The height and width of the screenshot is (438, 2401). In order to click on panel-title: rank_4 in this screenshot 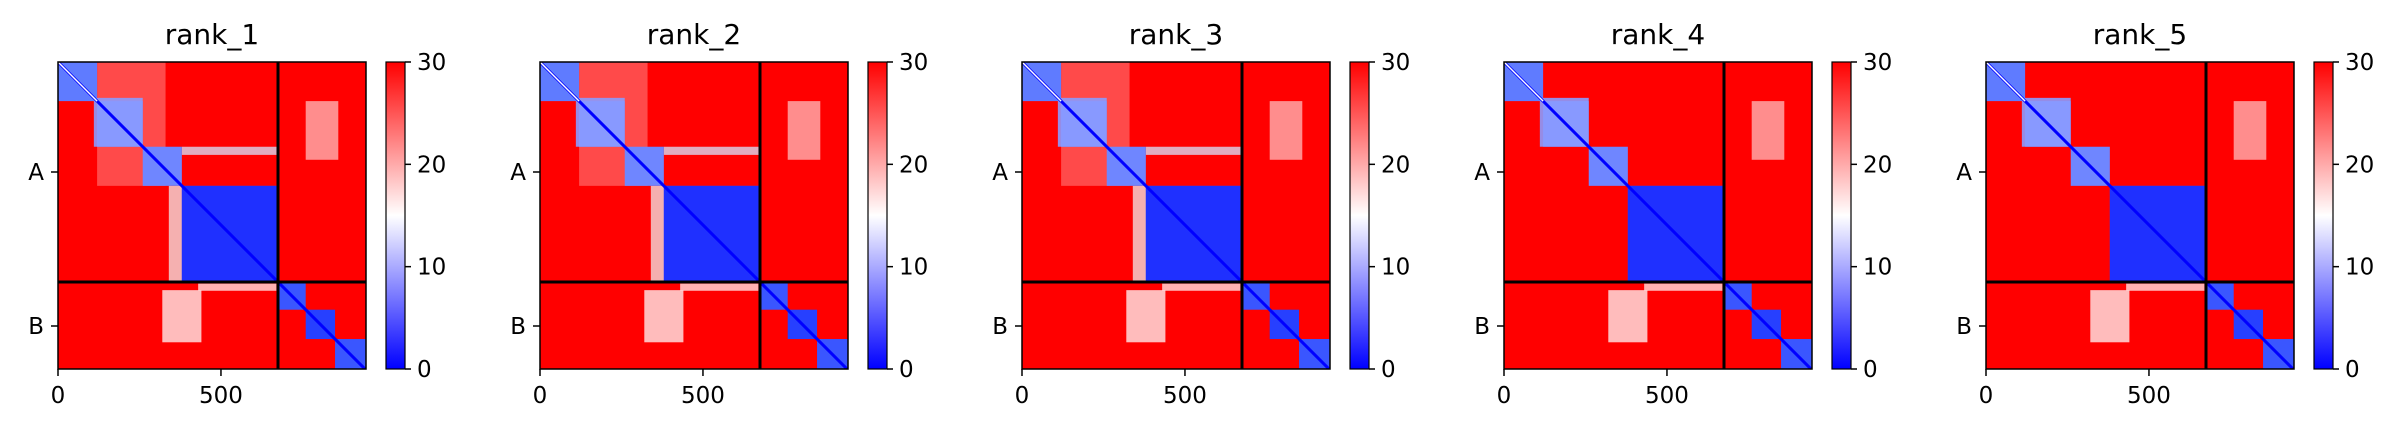, I will do `click(1658, 34)`.